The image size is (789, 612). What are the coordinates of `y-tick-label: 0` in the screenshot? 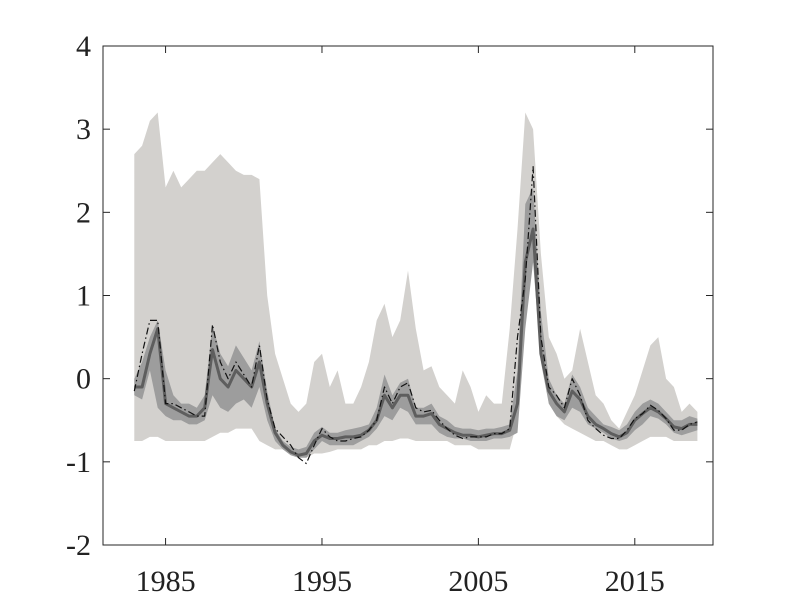 It's located at (83, 379).